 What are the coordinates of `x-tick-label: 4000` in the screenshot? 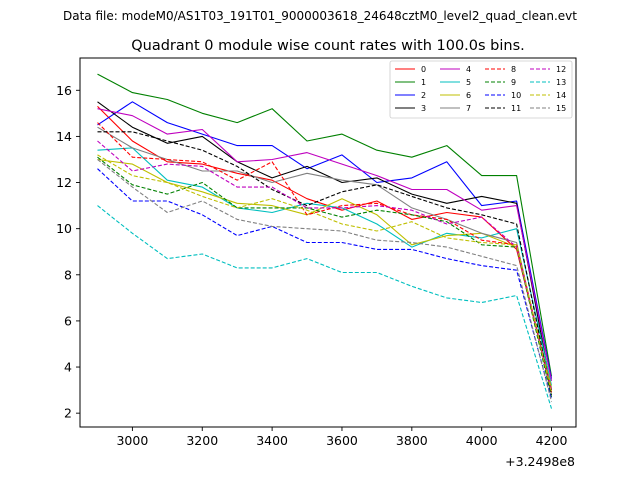 It's located at (482, 440).